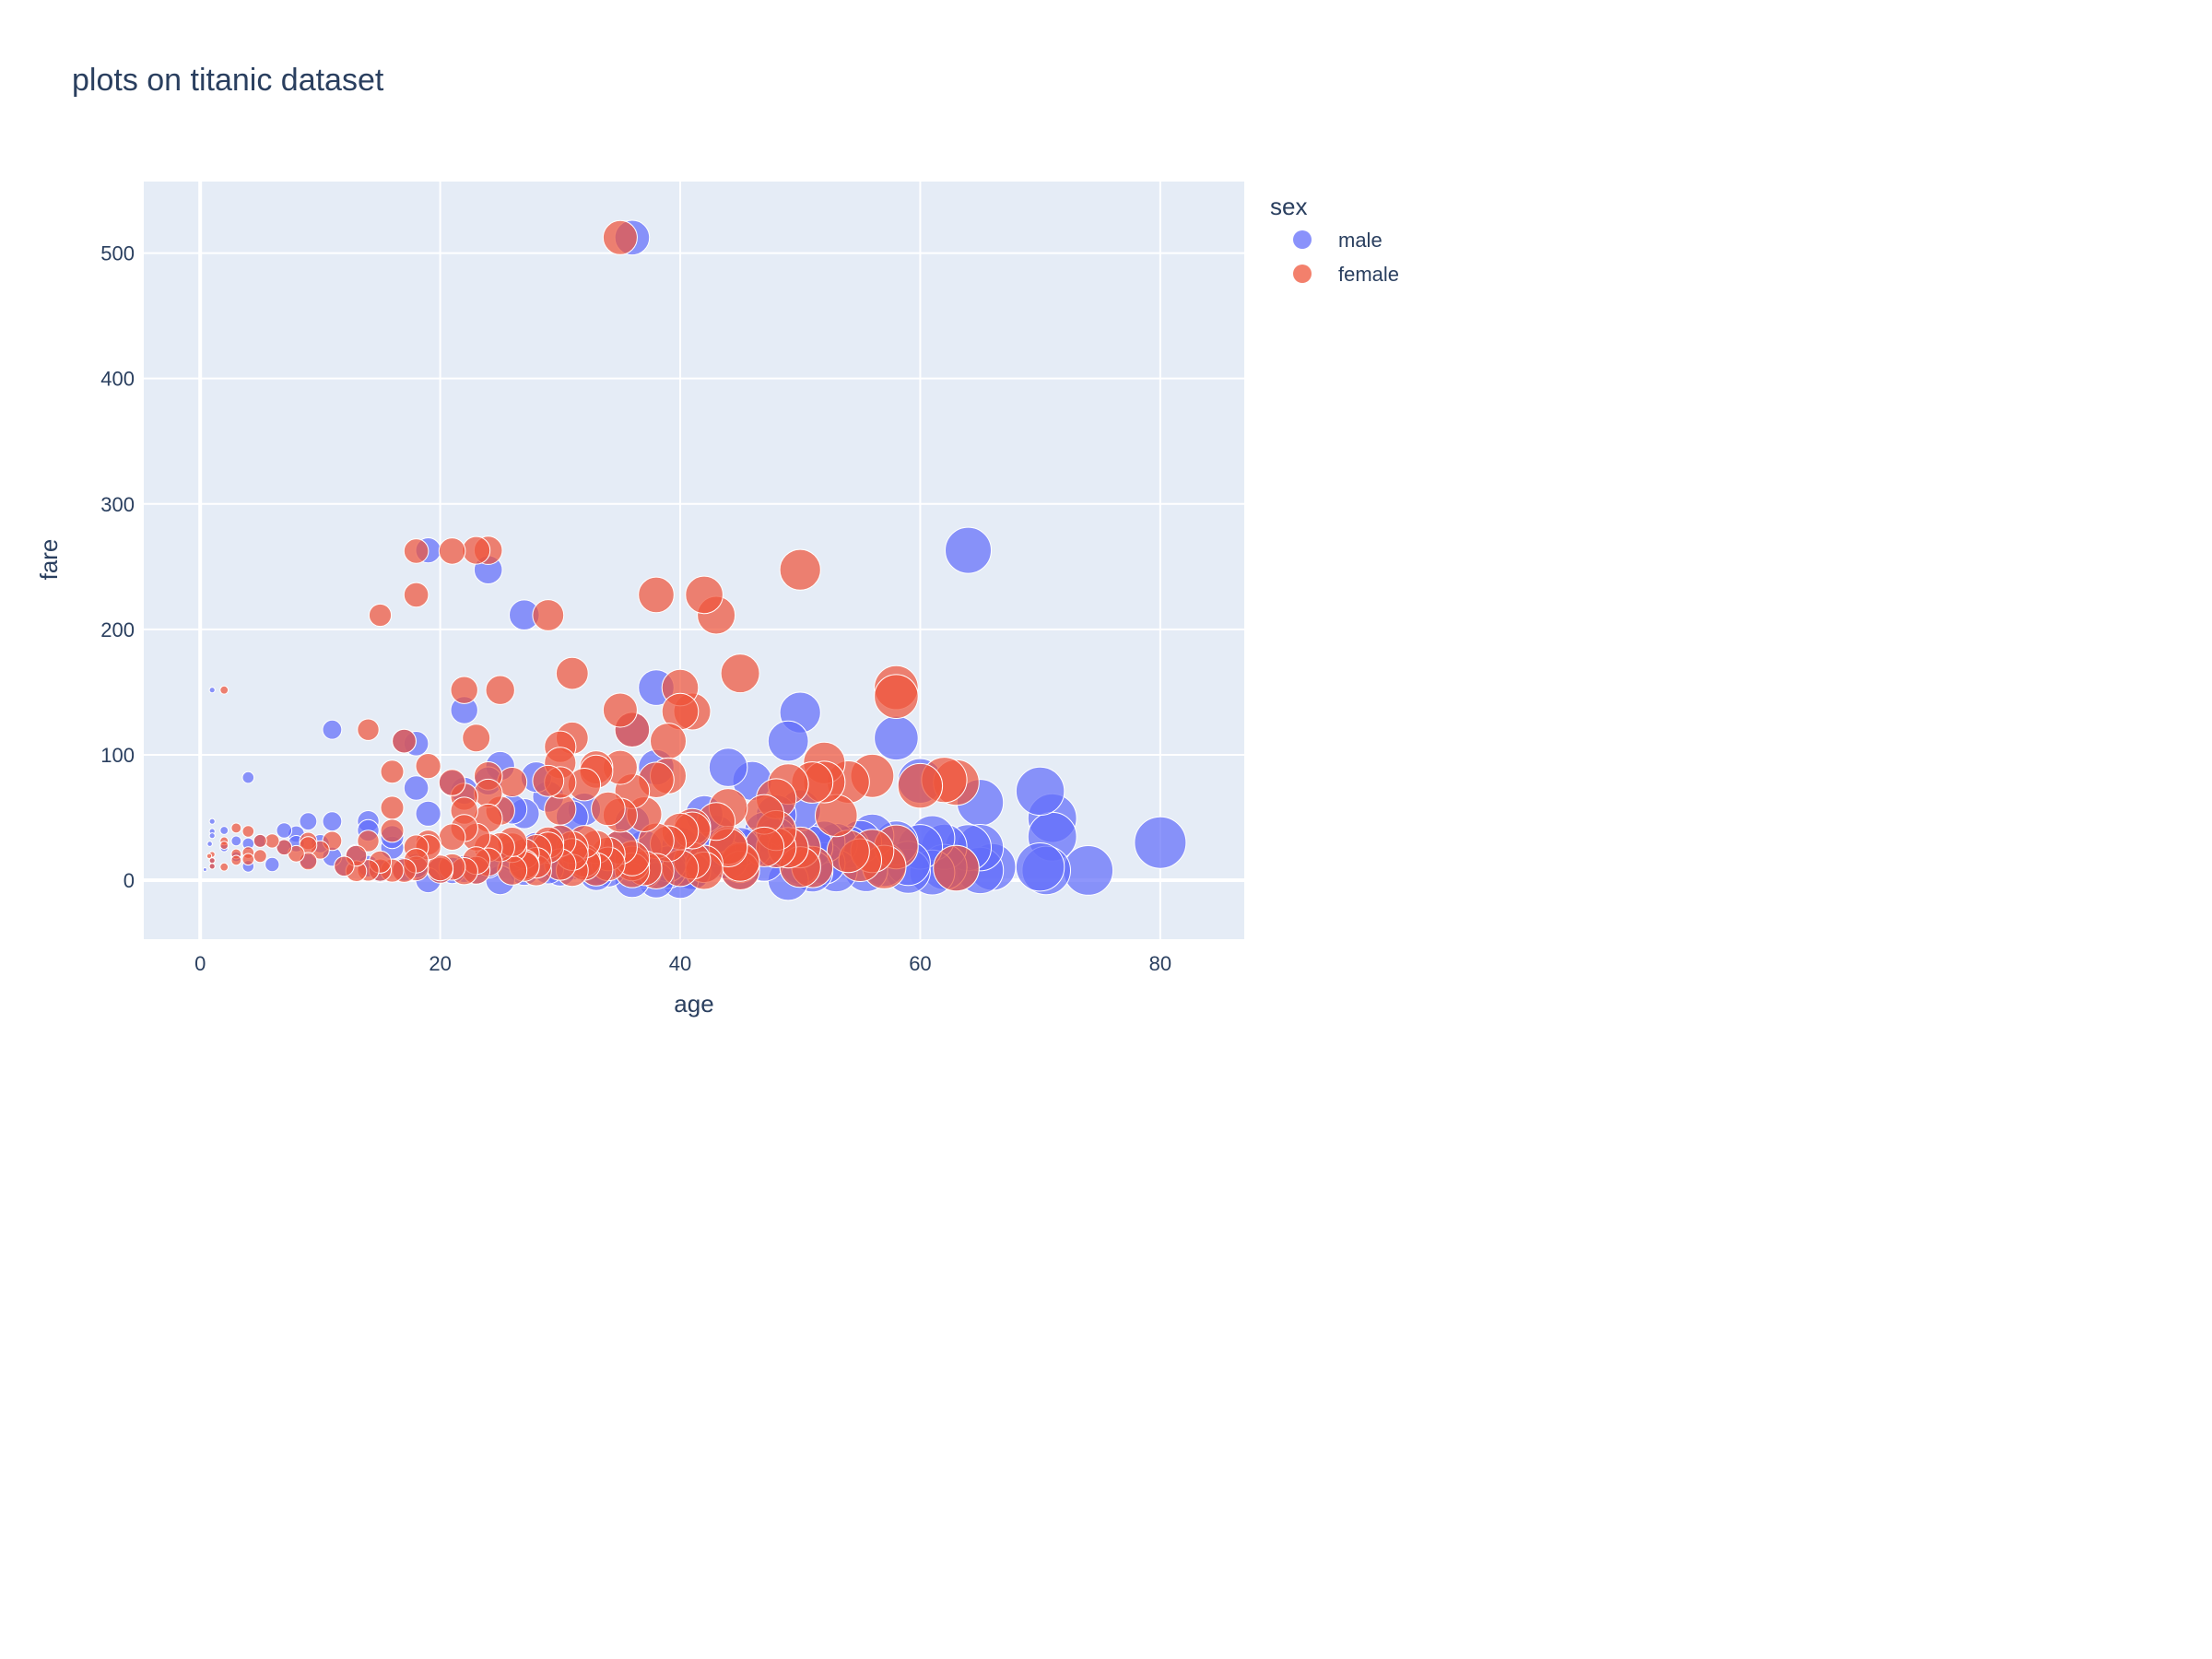  Describe the element at coordinates (117, 504) in the screenshot. I see `y-tick-label: 300` at that location.